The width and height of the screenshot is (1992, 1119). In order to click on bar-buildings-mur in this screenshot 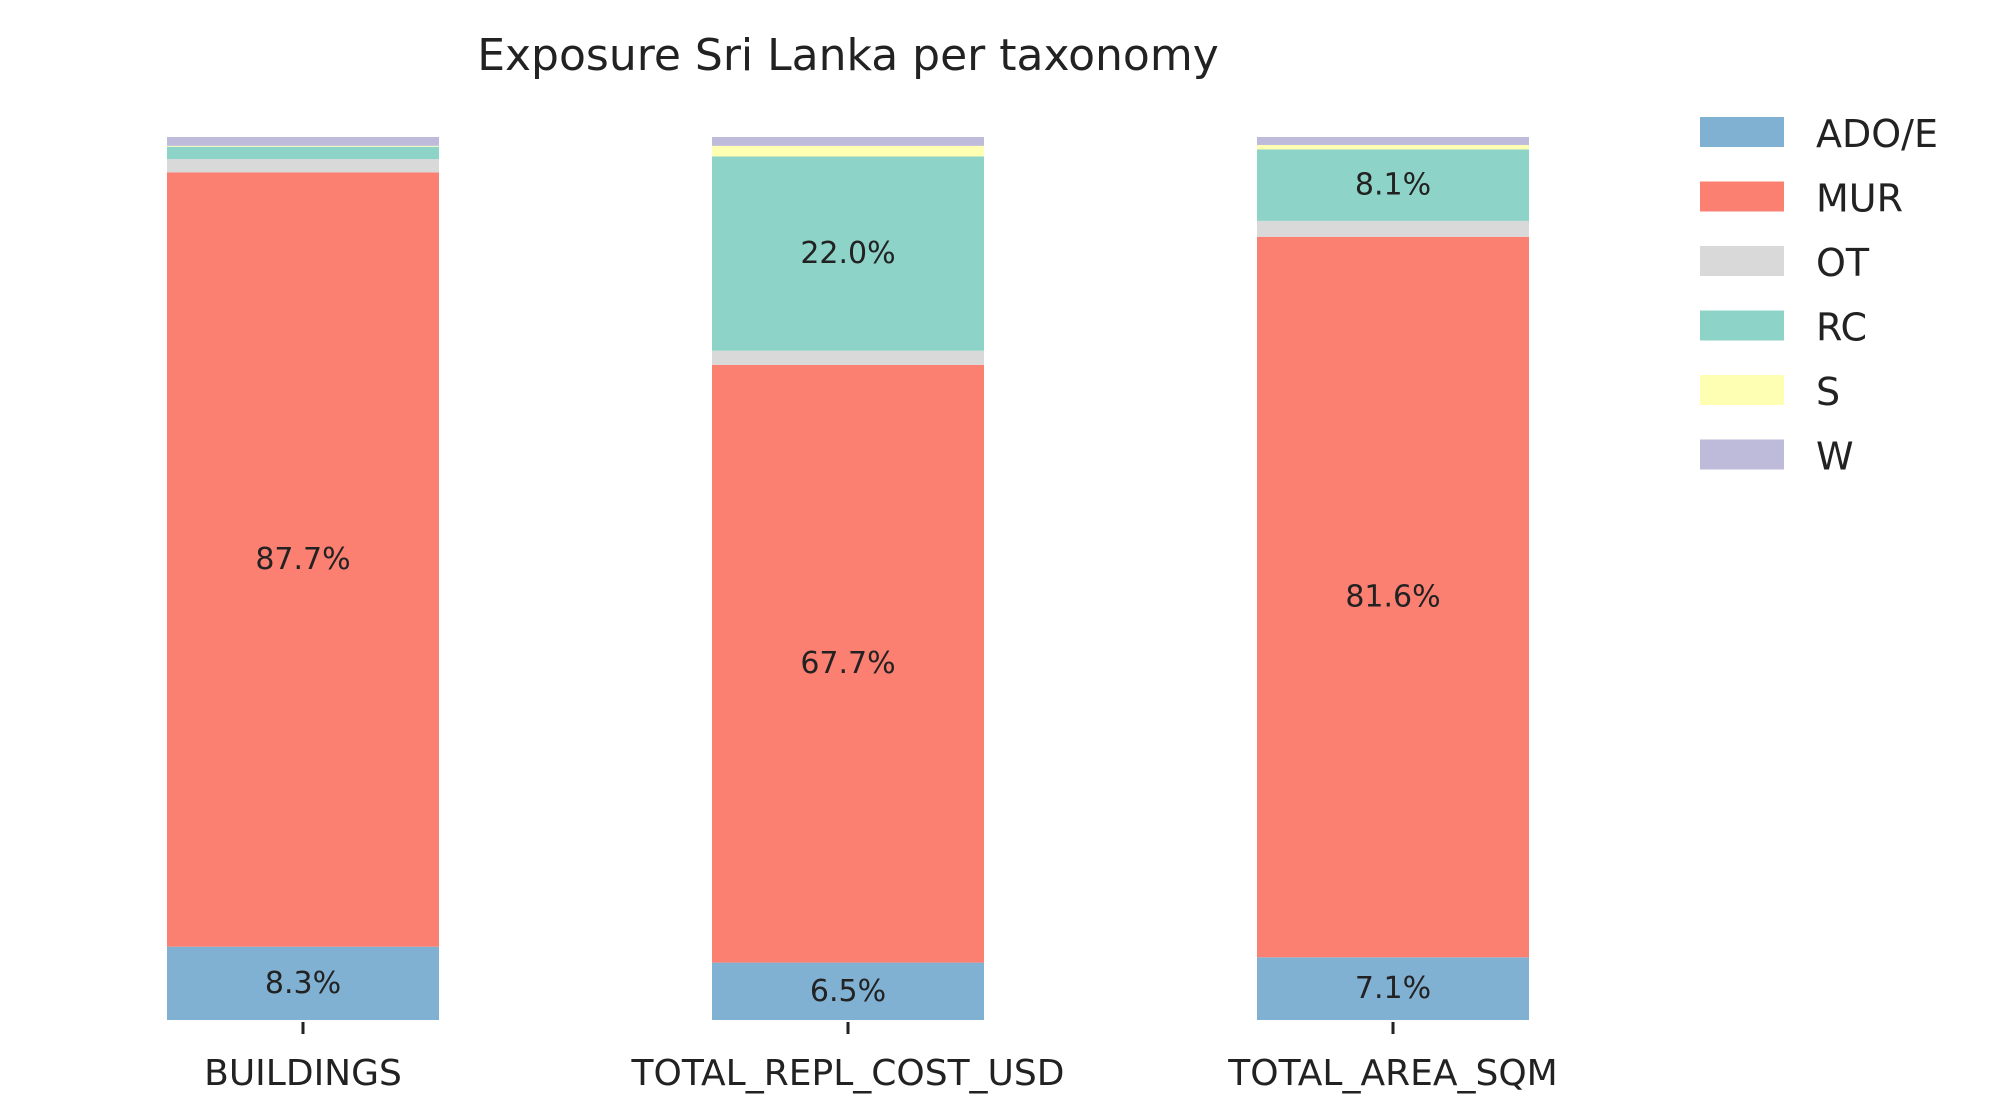, I will do `click(303, 559)`.